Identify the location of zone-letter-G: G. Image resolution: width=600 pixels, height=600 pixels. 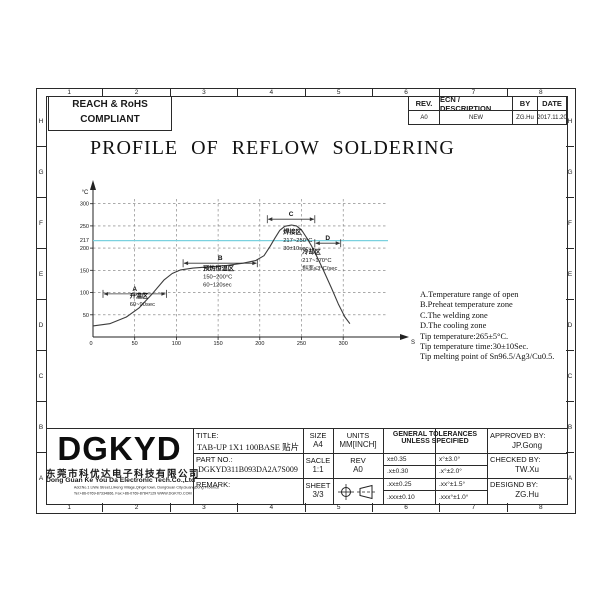
(41, 172).